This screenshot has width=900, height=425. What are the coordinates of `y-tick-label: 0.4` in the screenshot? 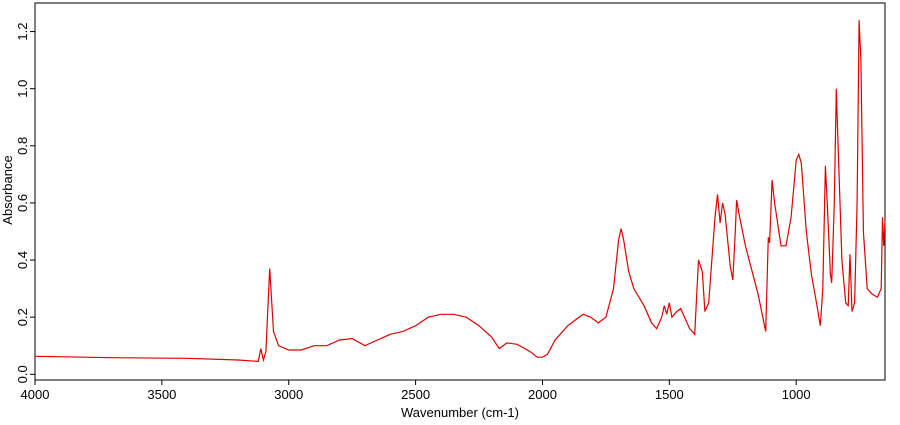 It's located at (22, 260).